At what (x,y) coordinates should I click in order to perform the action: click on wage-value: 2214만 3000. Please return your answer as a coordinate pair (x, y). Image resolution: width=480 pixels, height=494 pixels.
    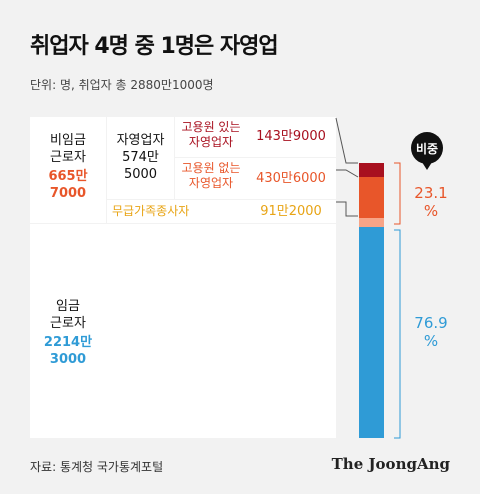
    Looking at the image, I should click on (68, 351).